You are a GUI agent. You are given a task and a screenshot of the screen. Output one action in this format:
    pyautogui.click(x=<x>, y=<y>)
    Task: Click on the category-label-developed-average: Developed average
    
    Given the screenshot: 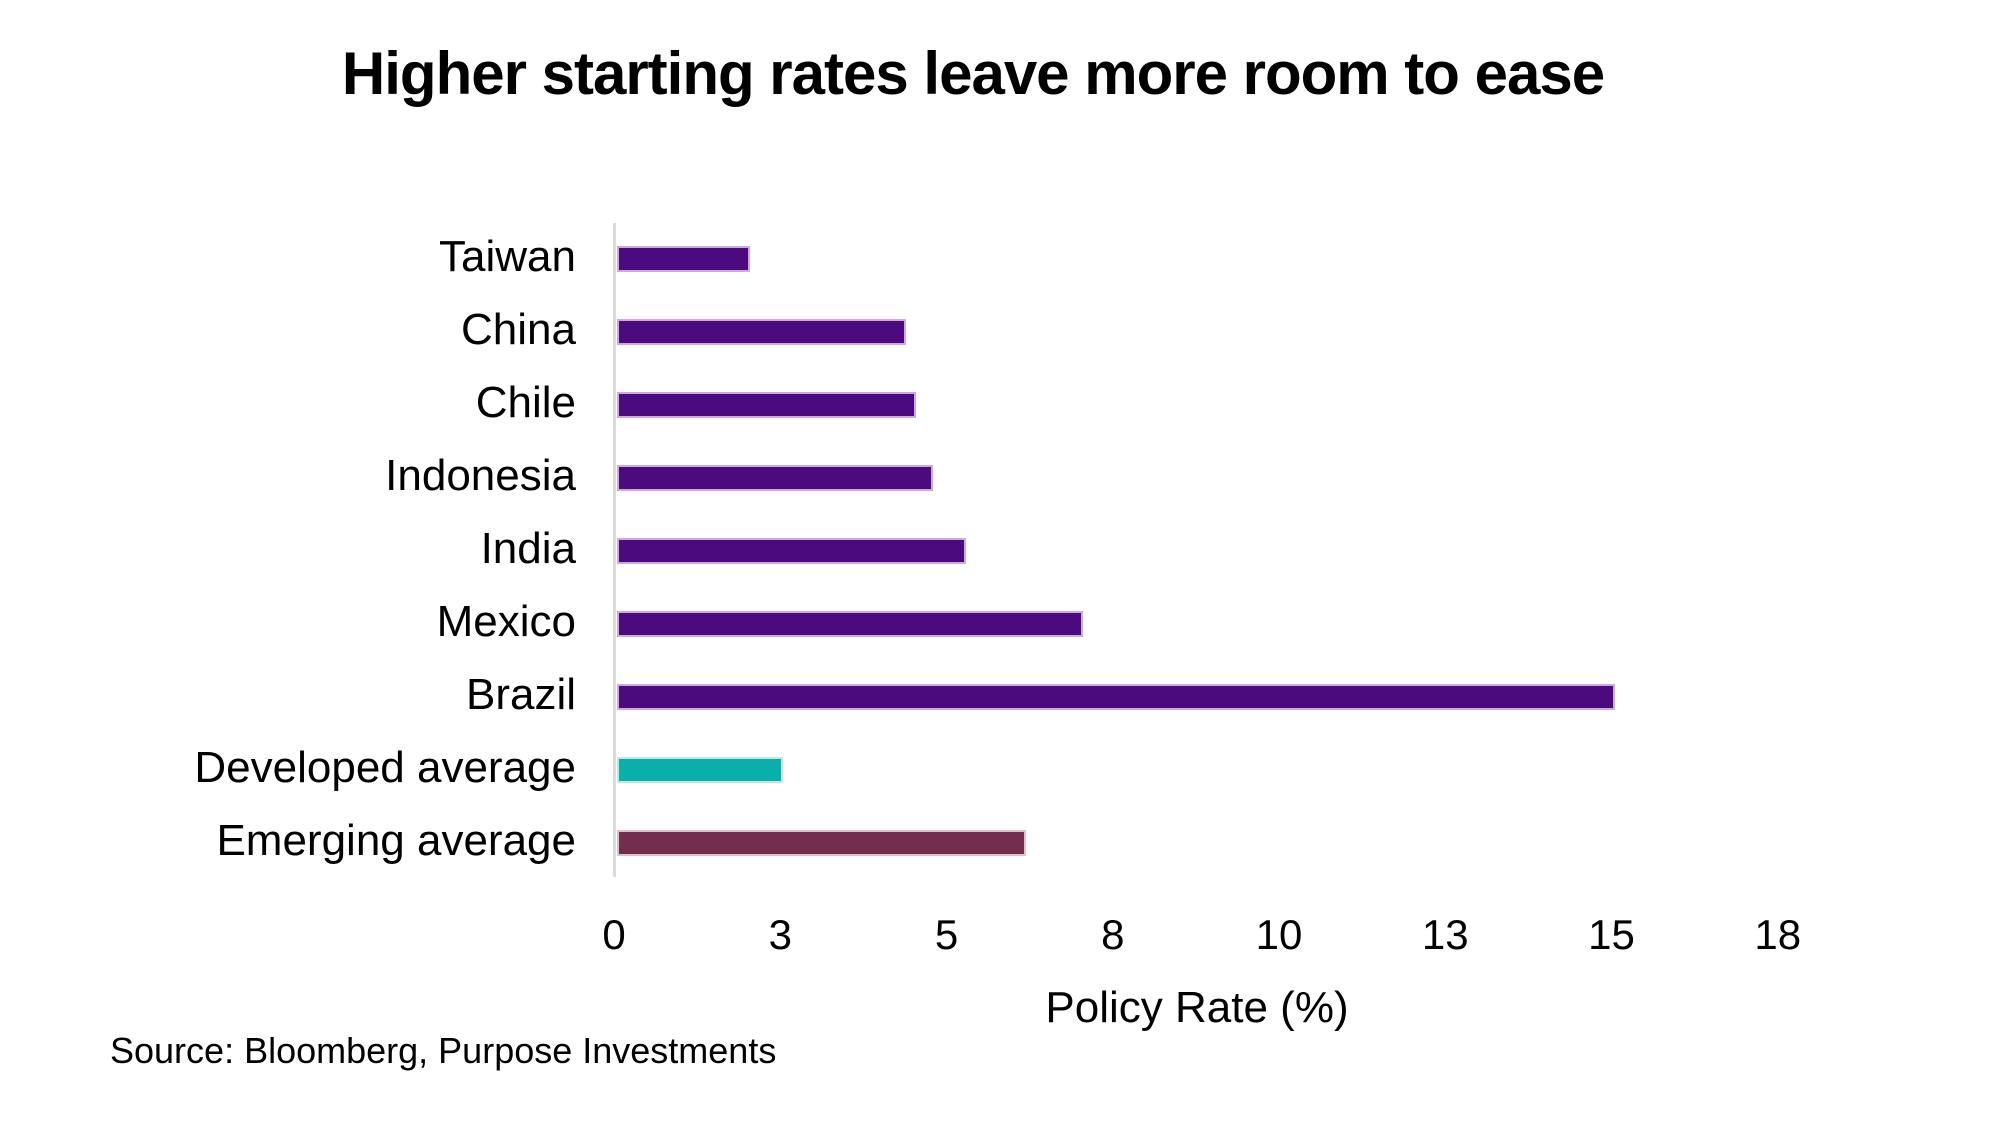 What is the action you would take?
    pyautogui.click(x=385, y=767)
    